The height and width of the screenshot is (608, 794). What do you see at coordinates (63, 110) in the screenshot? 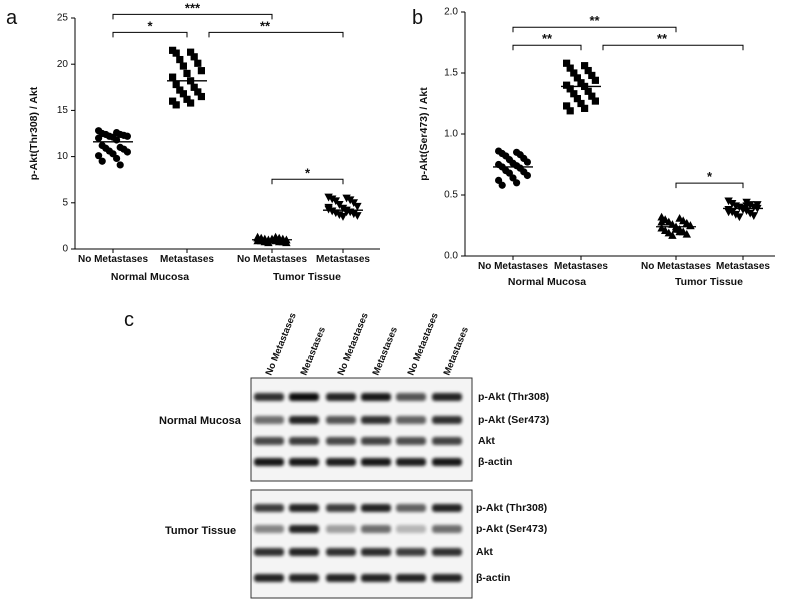
I see `y-tick-label: 15` at bounding box center [63, 110].